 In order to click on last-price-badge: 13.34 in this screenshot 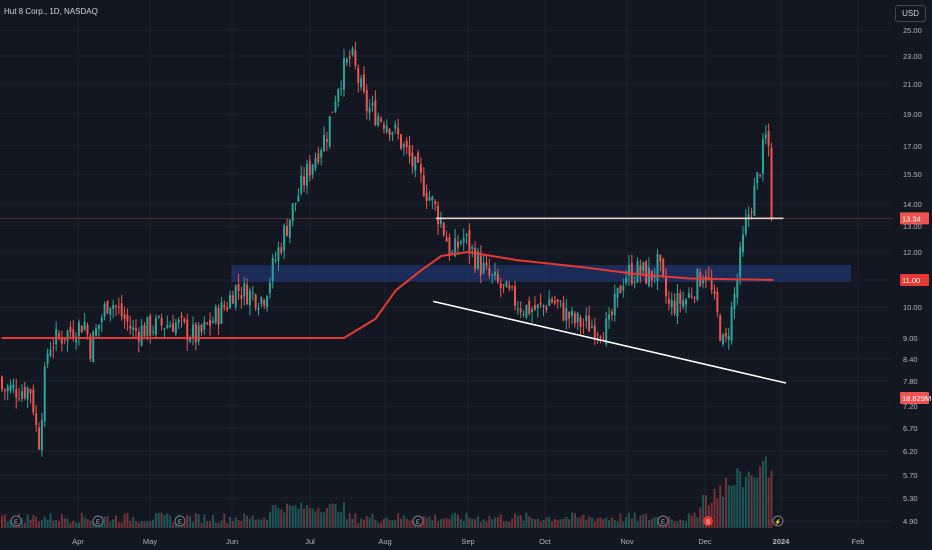, I will do `click(911, 218)`.